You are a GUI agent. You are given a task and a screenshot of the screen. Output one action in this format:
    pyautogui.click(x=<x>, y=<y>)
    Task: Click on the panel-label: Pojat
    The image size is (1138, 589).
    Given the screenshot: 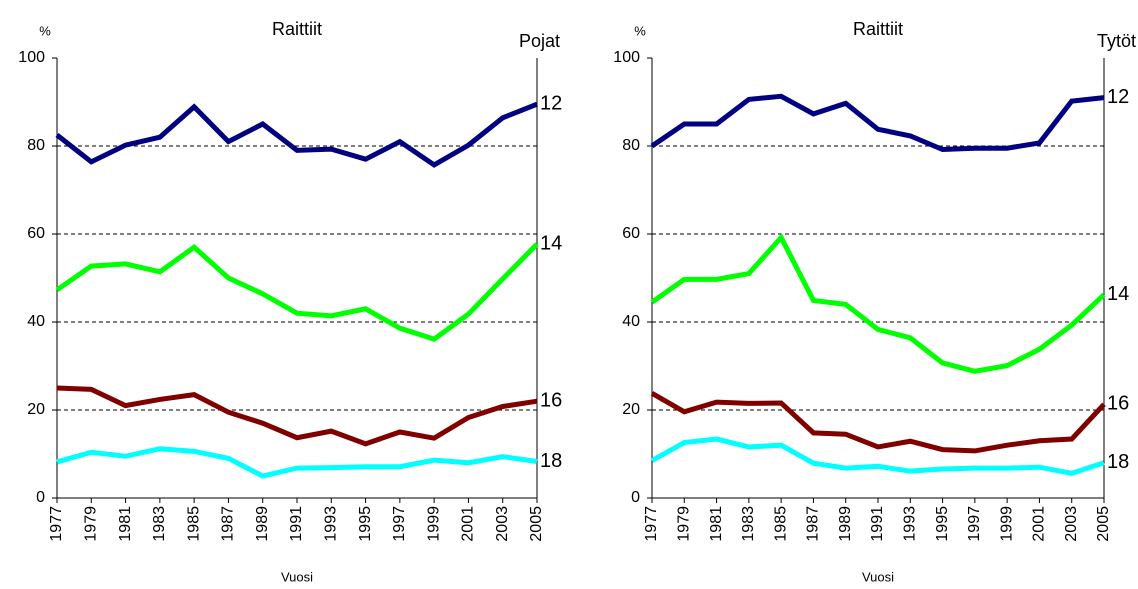 What is the action you would take?
    pyautogui.click(x=539, y=41)
    